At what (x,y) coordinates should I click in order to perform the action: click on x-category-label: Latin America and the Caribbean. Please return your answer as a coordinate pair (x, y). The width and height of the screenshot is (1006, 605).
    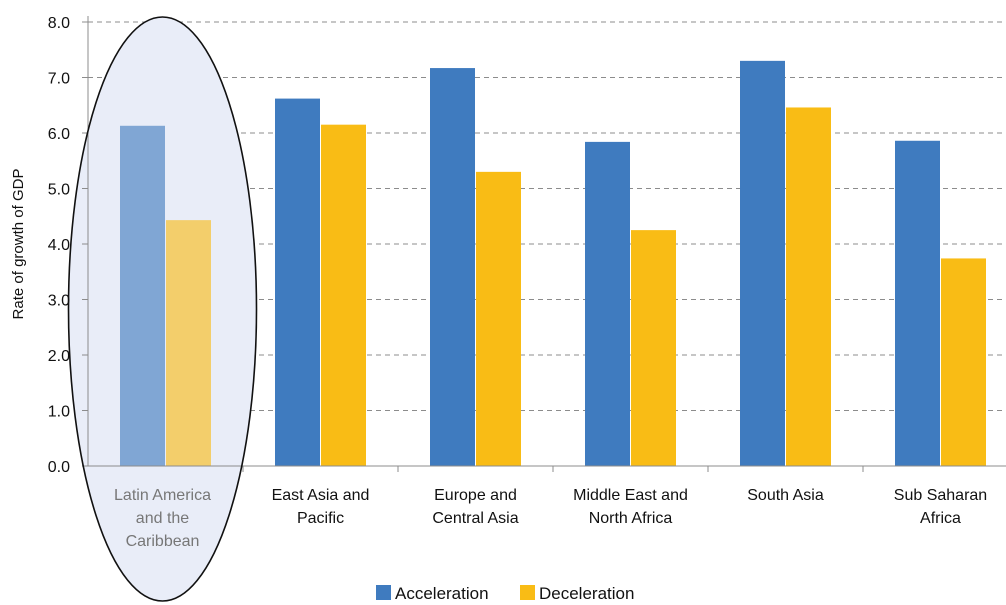
    Looking at the image, I should click on (162, 518).